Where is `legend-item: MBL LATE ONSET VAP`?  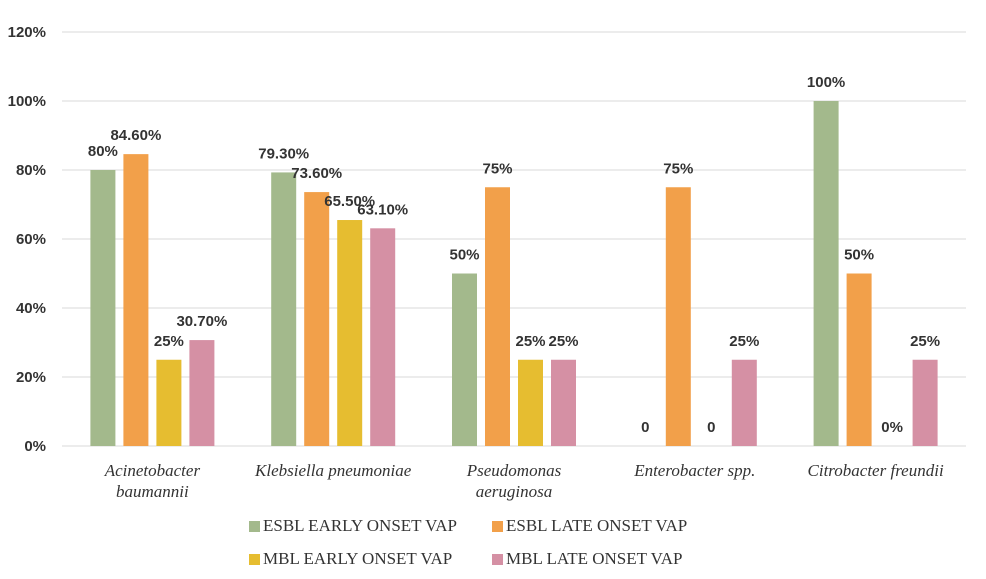 legend-item: MBL LATE ONSET VAP is located at coordinates (587, 558).